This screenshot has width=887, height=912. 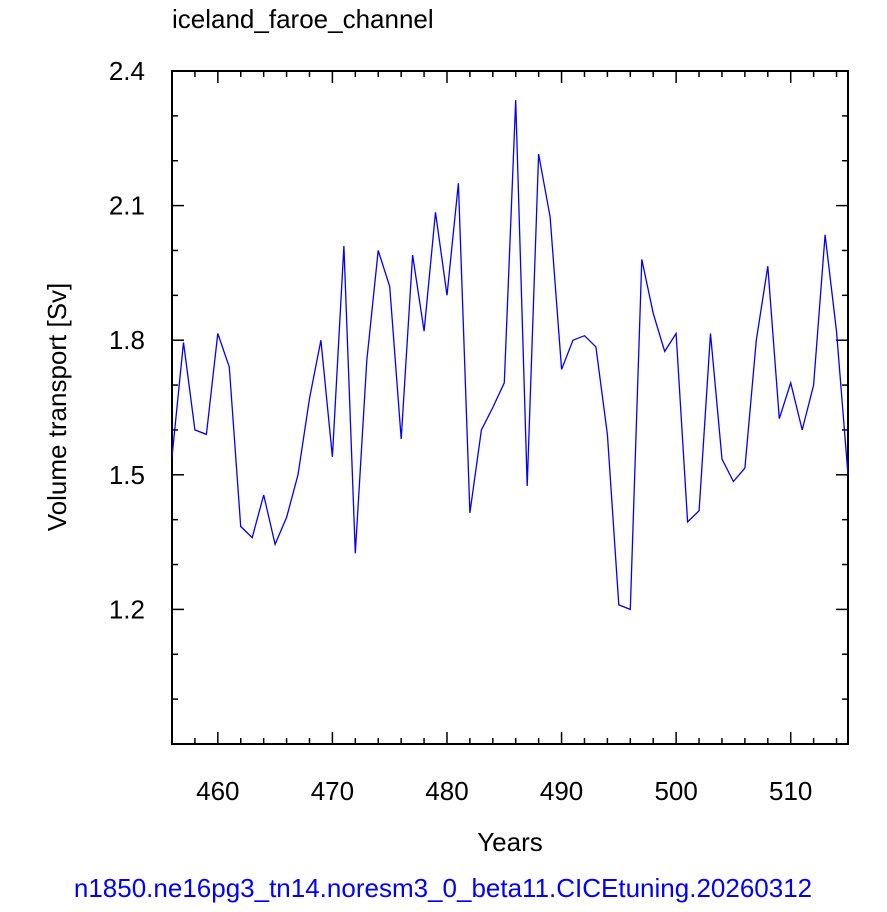 I want to click on chart-title: iceland_faroe_channel, so click(x=303, y=19).